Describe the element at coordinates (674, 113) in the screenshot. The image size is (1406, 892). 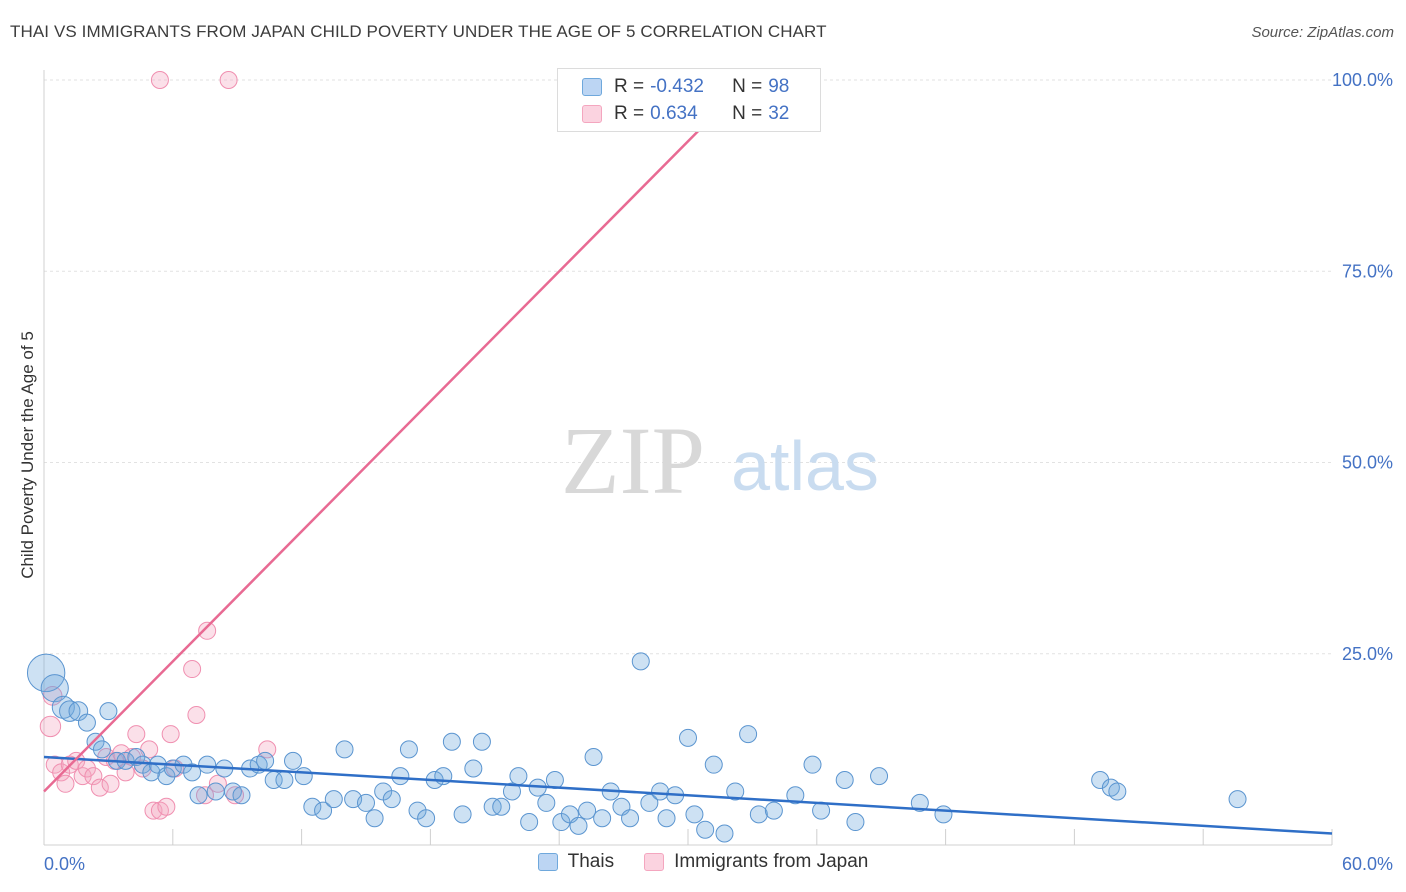
I see `legend-r-value: 0.634` at that location.